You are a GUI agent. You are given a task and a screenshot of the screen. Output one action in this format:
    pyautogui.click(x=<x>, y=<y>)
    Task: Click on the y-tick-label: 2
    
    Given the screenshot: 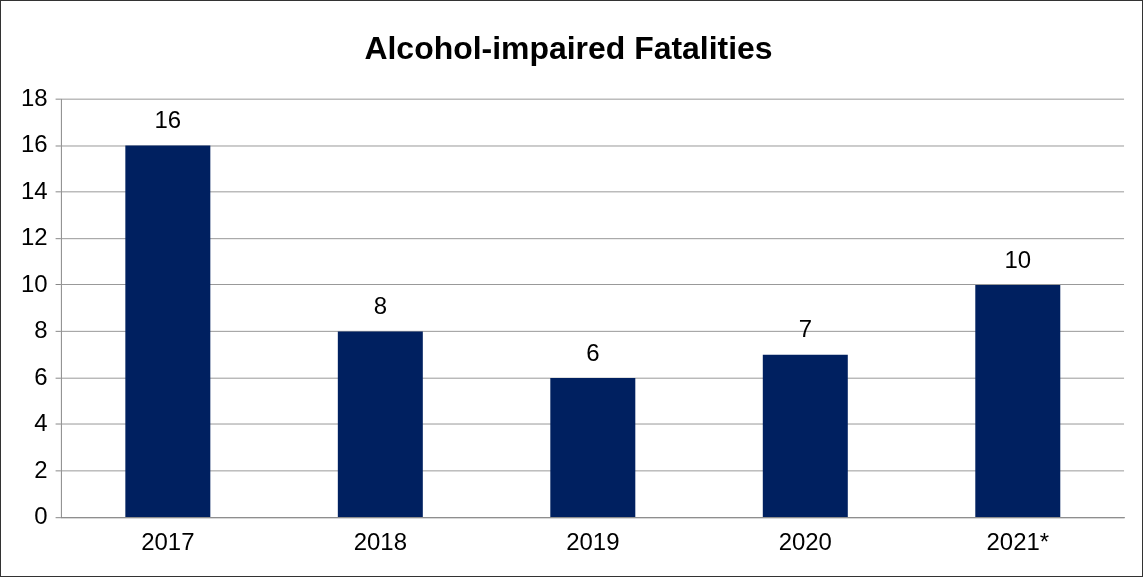 What is the action you would take?
    pyautogui.click(x=41, y=469)
    